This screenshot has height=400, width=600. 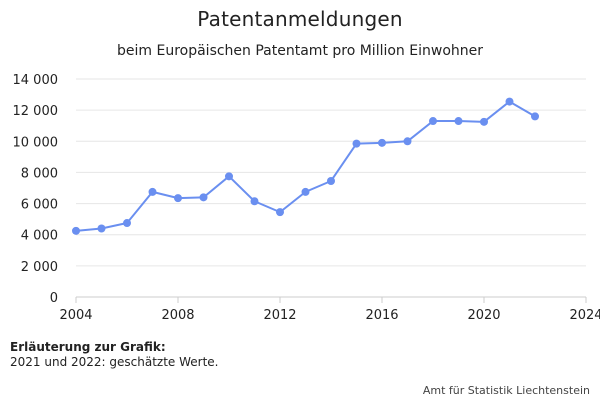 What do you see at coordinates (54, 298) in the screenshot?
I see `y-tick-label: 0` at bounding box center [54, 298].